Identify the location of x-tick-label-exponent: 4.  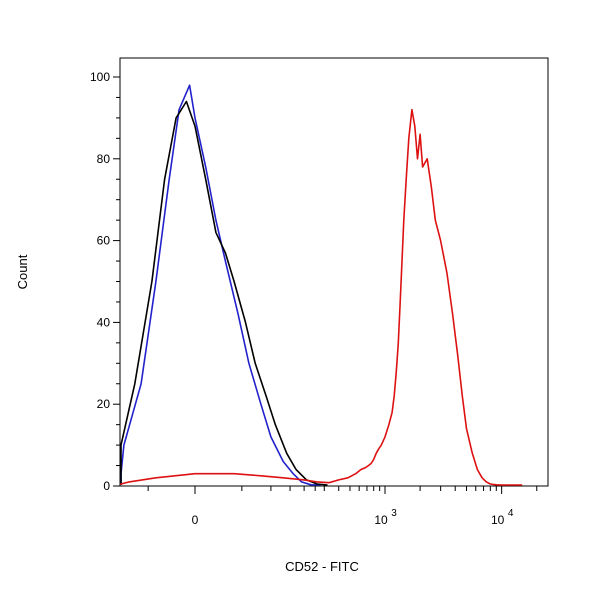
(511, 513).